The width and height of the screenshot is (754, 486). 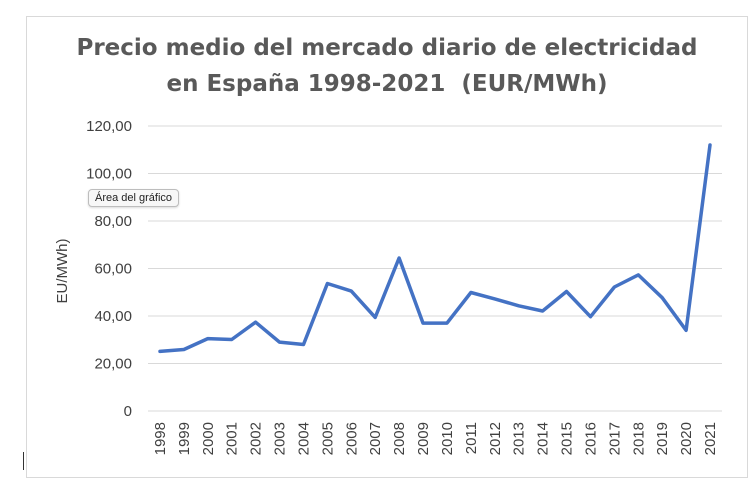 What do you see at coordinates (471, 438) in the screenshot?
I see `x-tick-label: 2011` at bounding box center [471, 438].